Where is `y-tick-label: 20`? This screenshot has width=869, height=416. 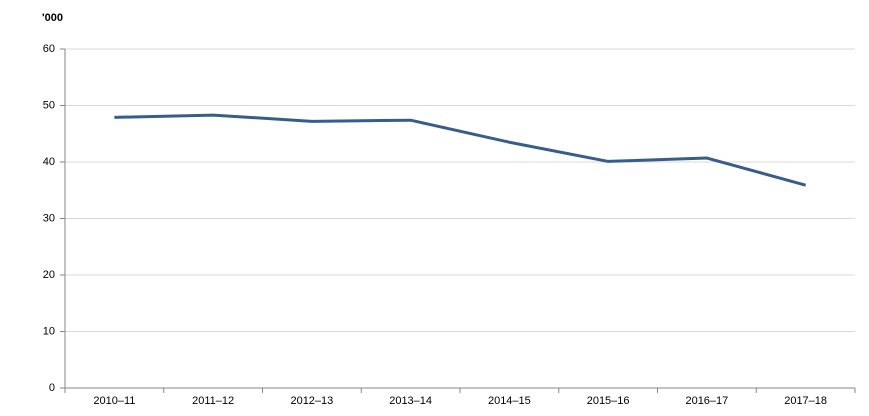
y-tick-label: 20 is located at coordinates (49, 275).